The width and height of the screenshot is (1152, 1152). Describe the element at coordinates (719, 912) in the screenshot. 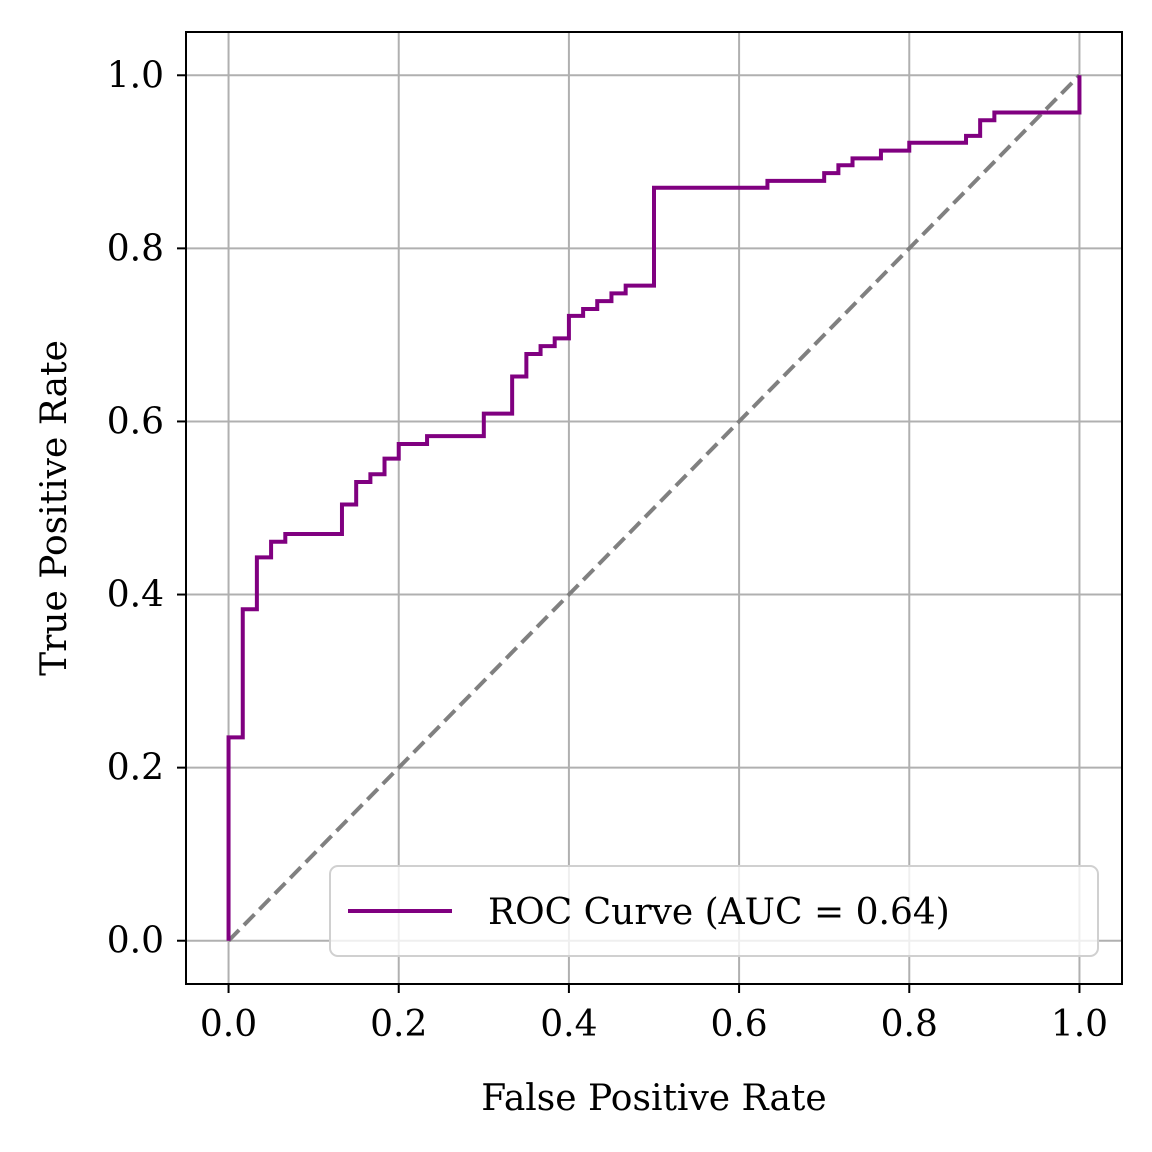

I see `legend-label-roc: ROC Curve (AUC = 0.64)` at that location.